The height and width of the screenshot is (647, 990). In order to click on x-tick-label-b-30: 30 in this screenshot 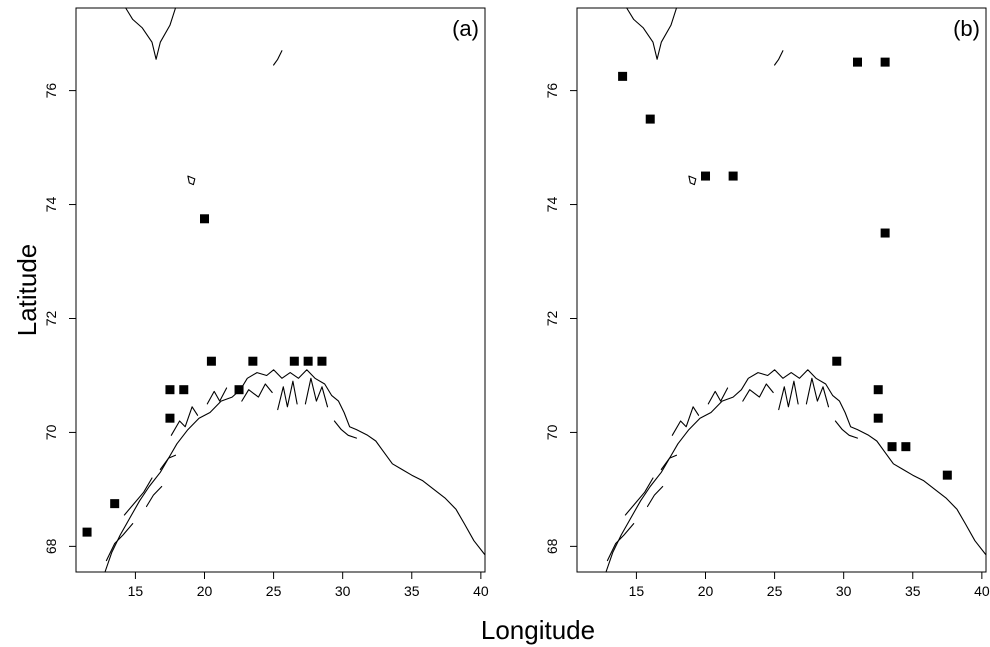, I will do `click(844, 591)`.